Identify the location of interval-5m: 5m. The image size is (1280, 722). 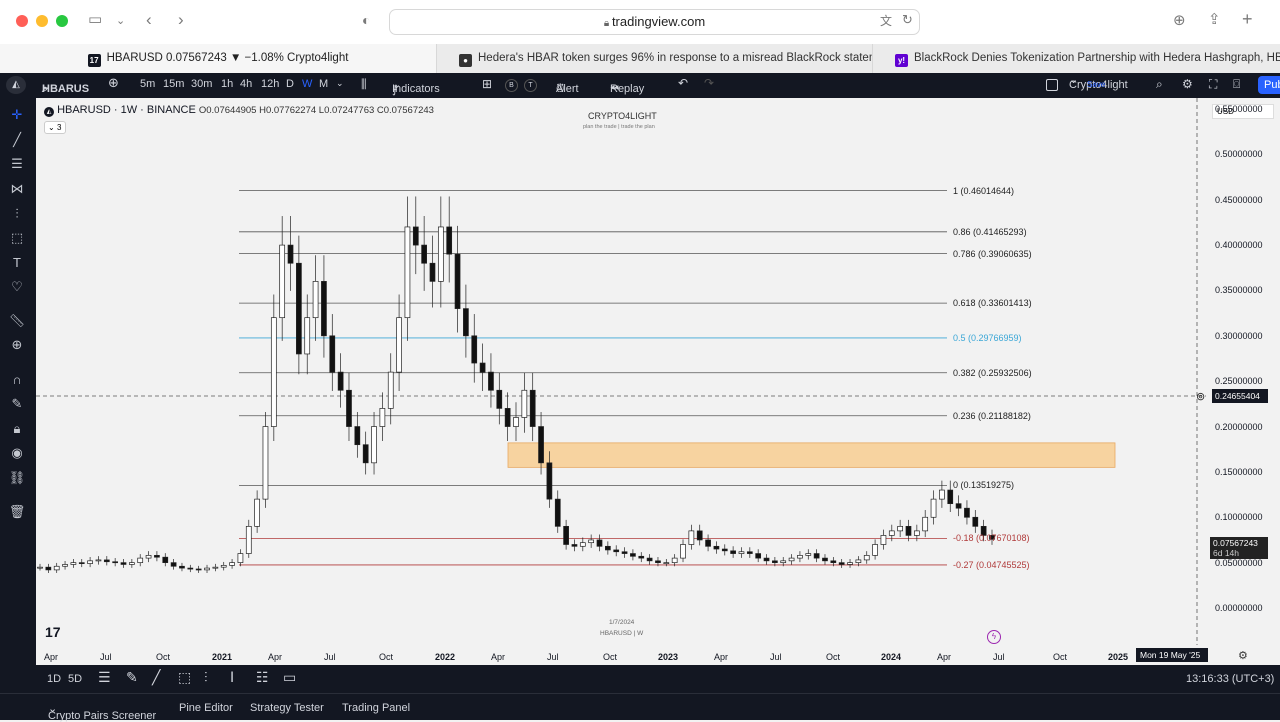
(148, 84).